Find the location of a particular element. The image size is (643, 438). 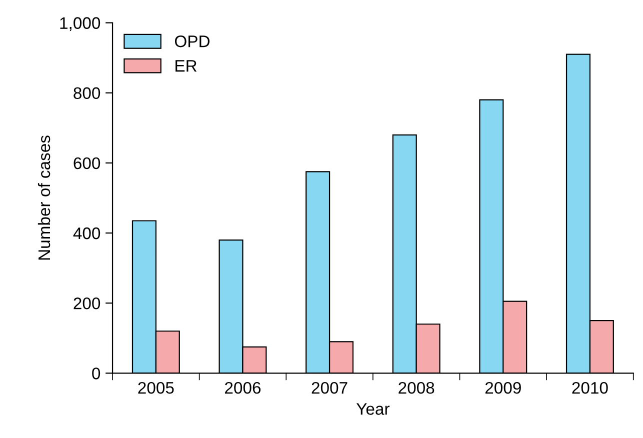

legend-label: ER is located at coordinates (186, 66).